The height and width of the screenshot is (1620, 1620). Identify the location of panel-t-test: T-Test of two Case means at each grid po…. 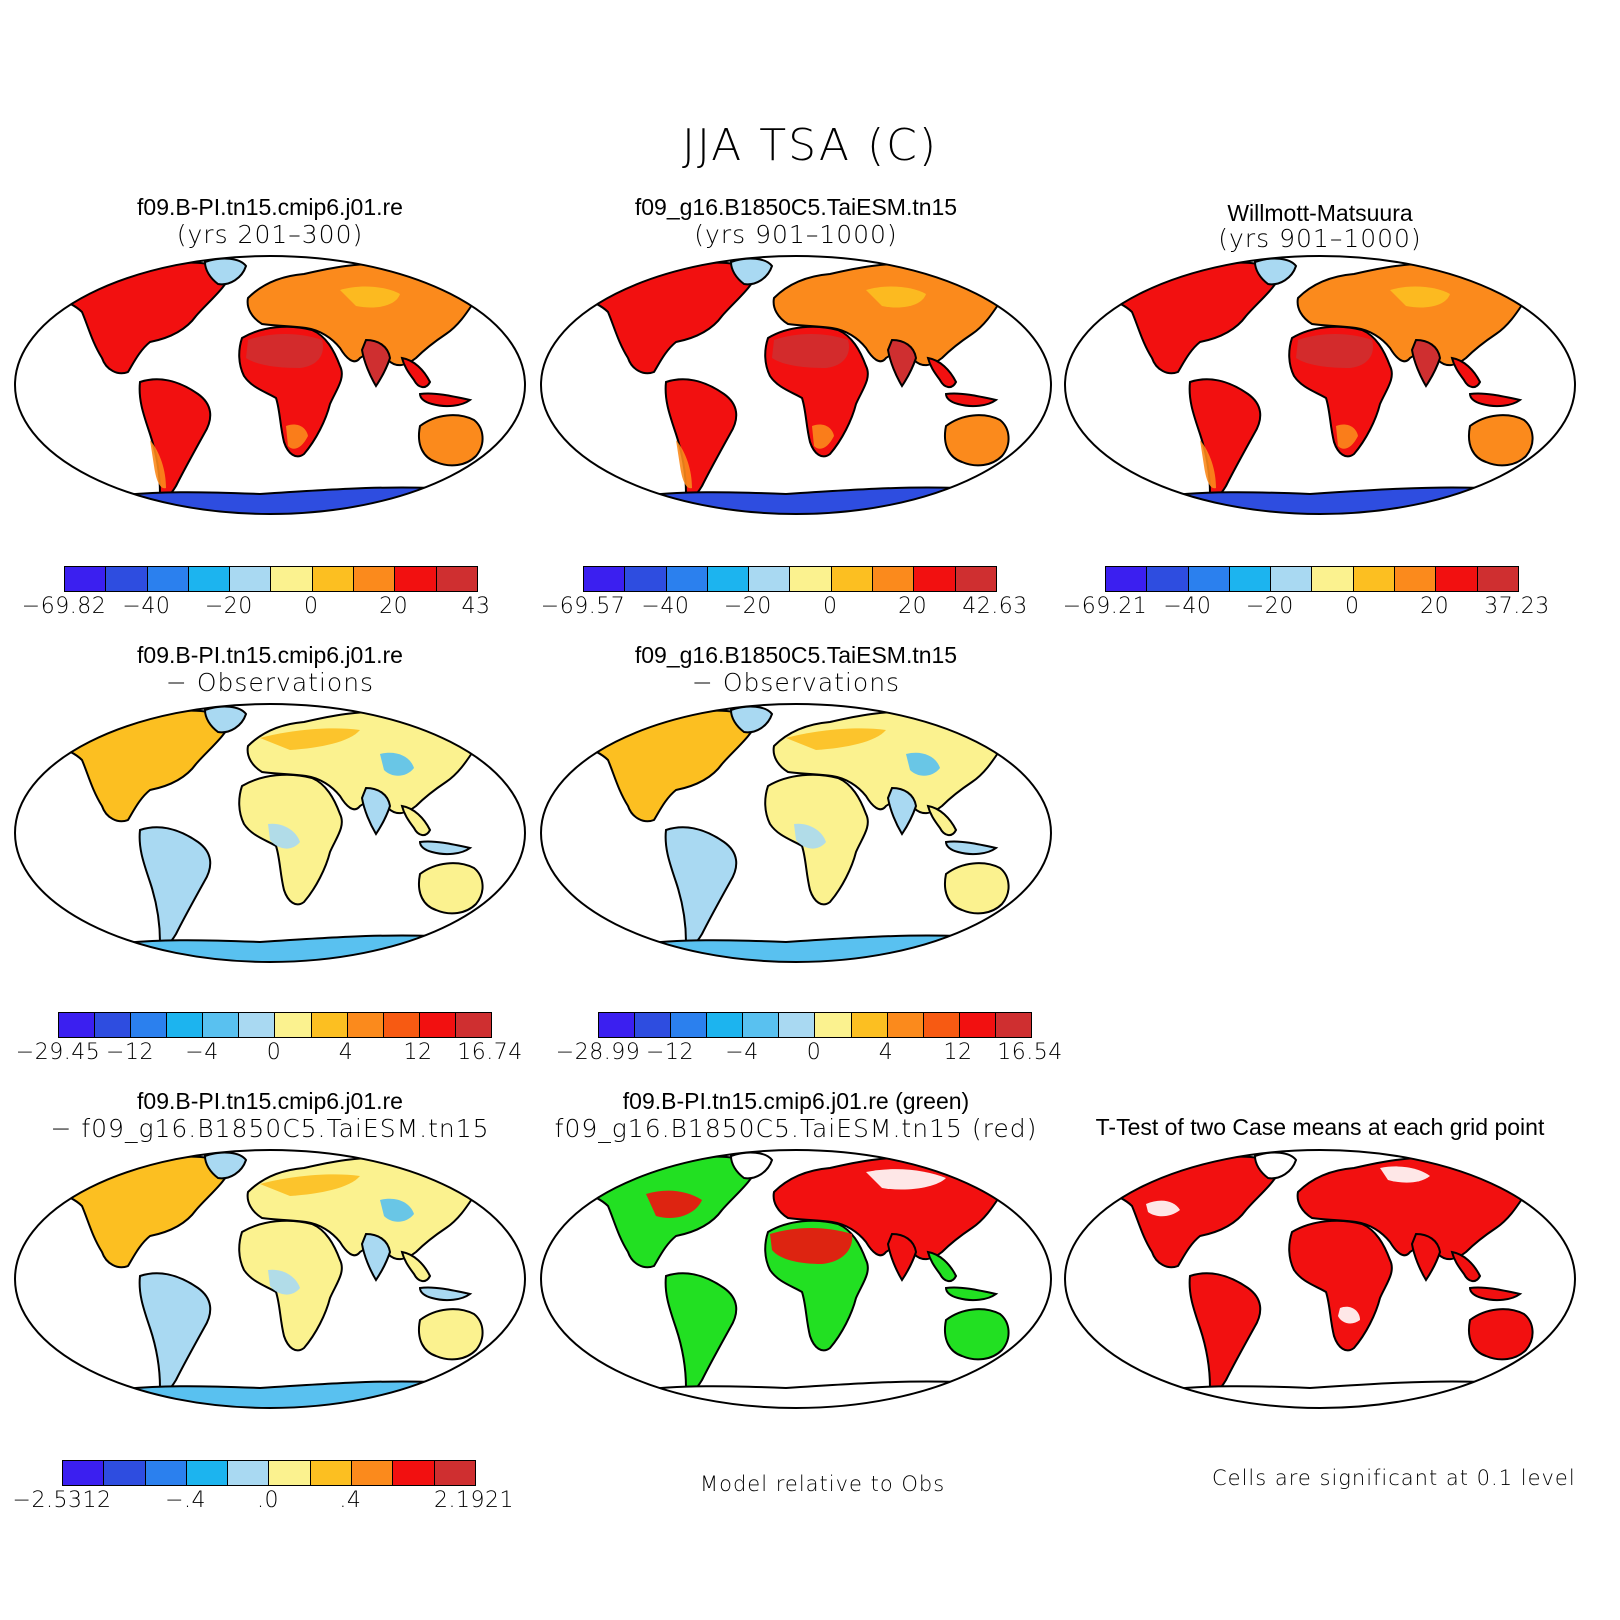
(1320, 1294).